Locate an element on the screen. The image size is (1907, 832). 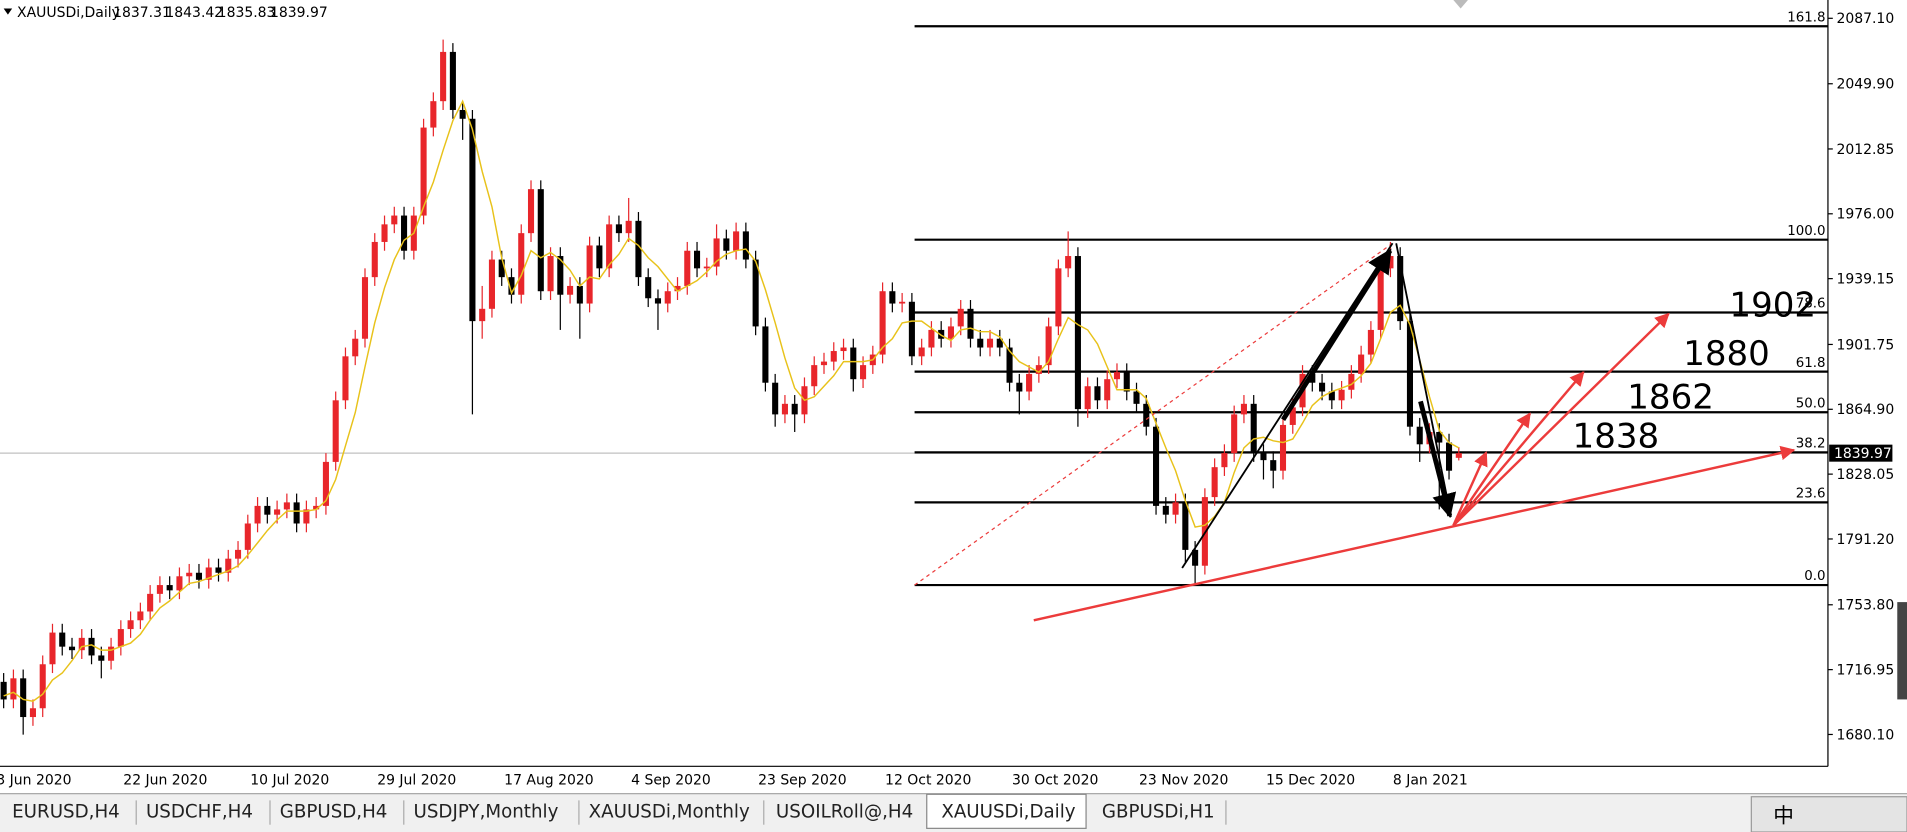
tab: USDJPY,Monthly is located at coordinates (486, 811).